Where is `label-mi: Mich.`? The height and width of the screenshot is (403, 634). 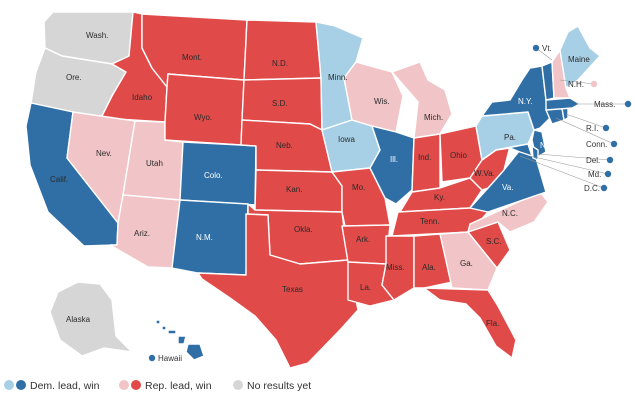 label-mi: Mich. is located at coordinates (433, 117).